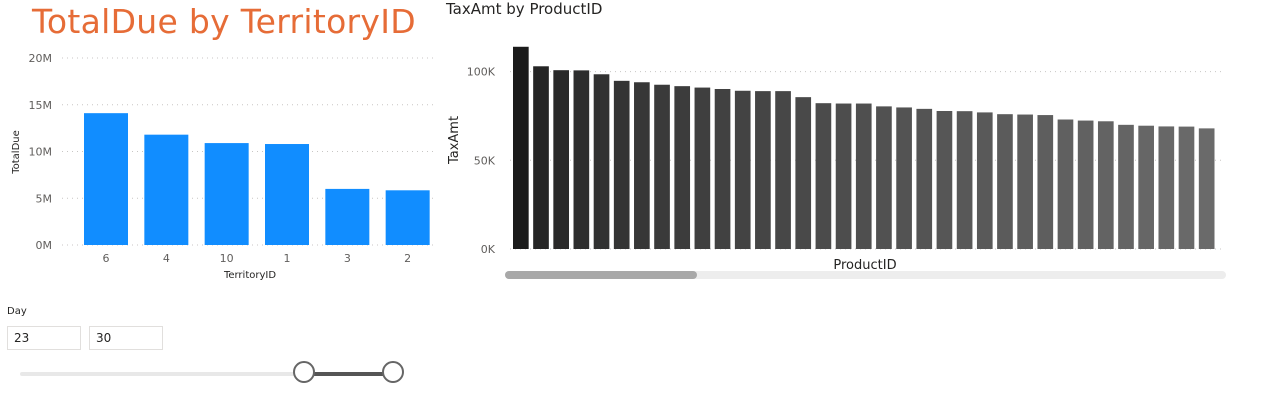  What do you see at coordinates (126, 338) in the screenshot?
I see `end-day-input: 30` at bounding box center [126, 338].